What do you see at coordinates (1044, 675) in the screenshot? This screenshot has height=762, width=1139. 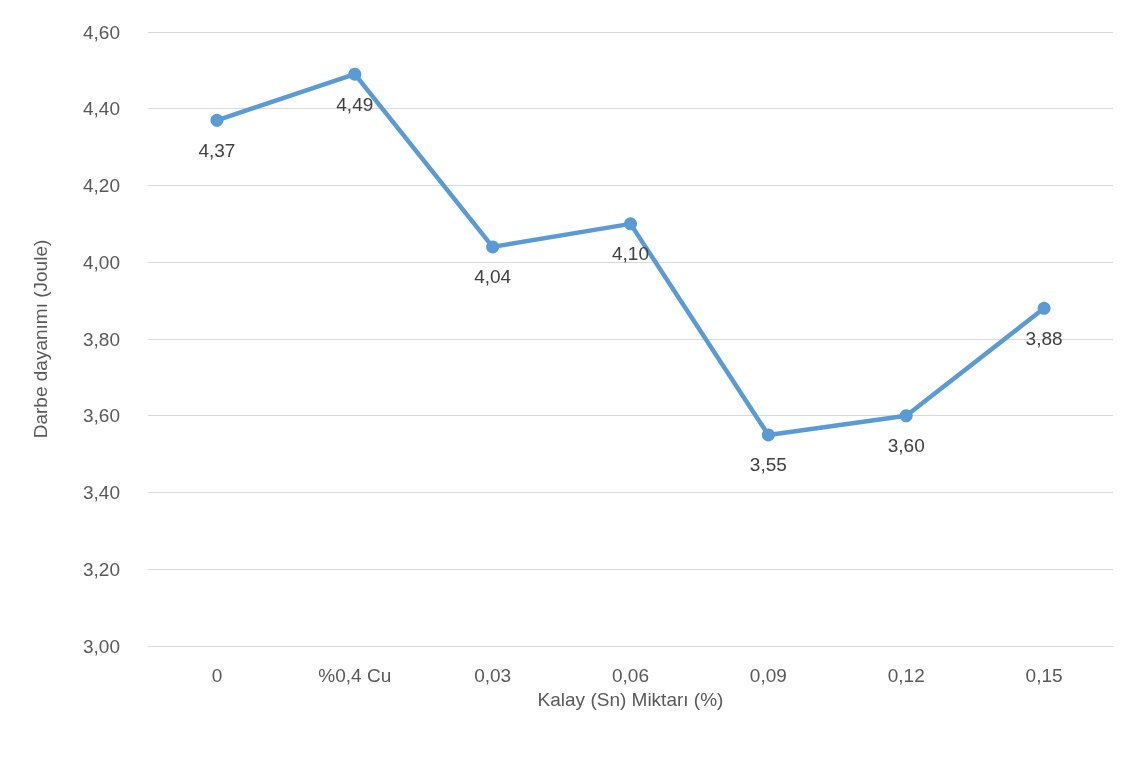 I see `x-tick-label: 0,15` at bounding box center [1044, 675].